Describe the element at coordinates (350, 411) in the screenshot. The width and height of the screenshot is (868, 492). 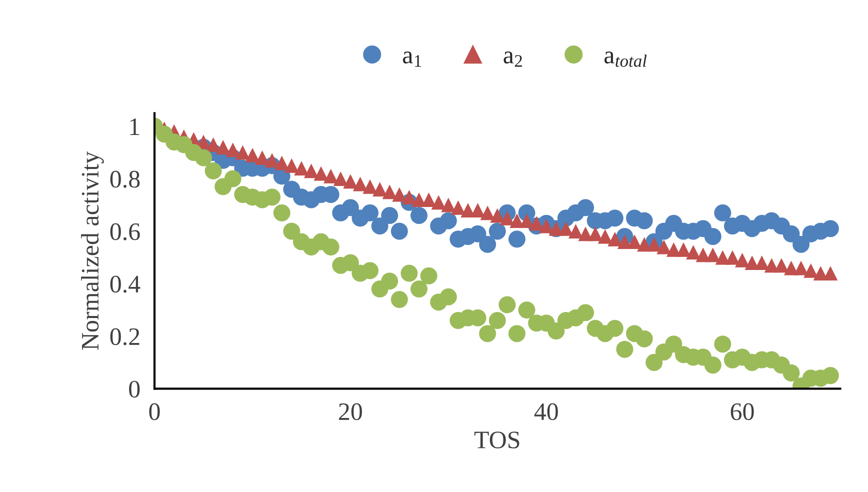
I see `x-tick-label: 20` at that location.